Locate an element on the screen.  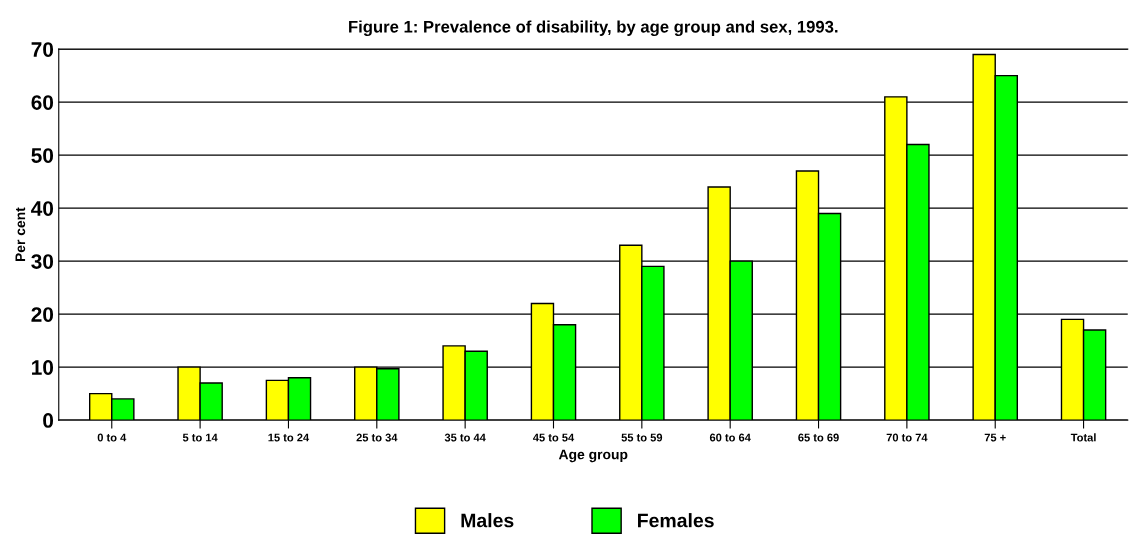
y-tick-label: 50 is located at coordinates (42, 155).